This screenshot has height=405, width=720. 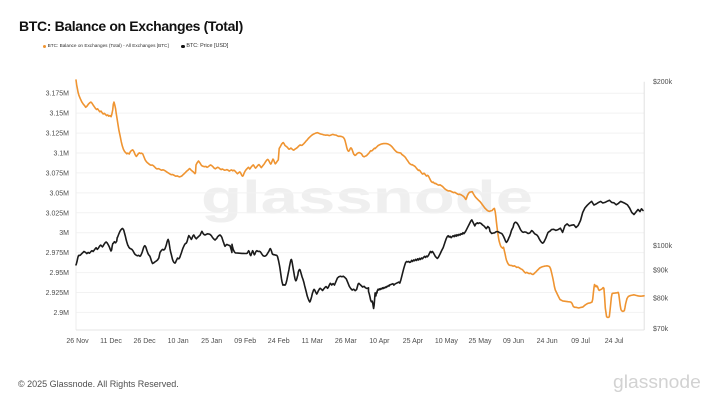 I want to click on svg-text: 3.05M, so click(x=60, y=193).